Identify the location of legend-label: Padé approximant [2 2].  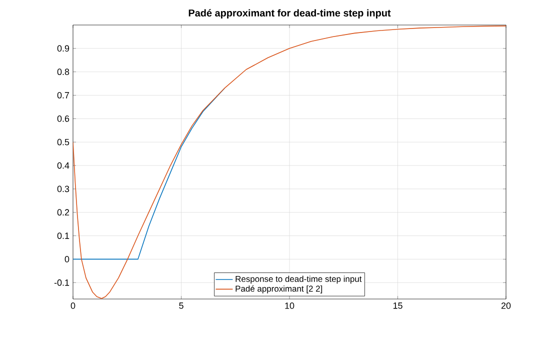
(279, 289).